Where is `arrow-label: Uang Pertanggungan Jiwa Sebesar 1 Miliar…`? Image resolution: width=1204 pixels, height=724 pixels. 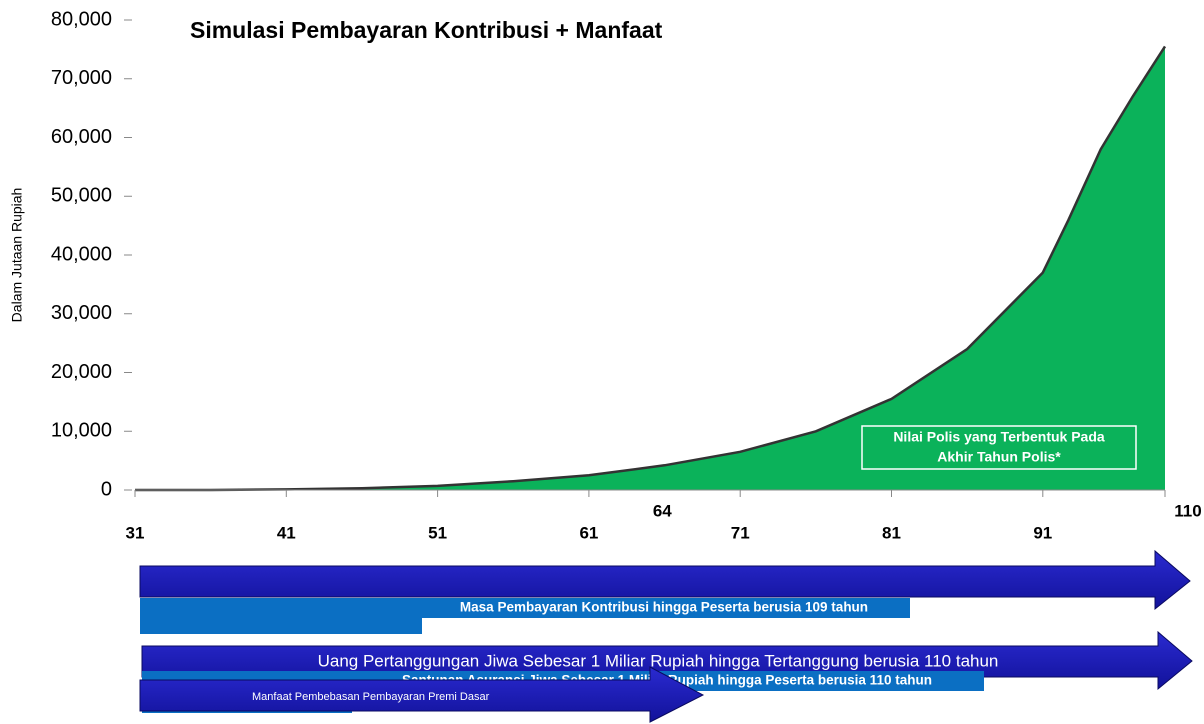
arrow-label: Uang Pertanggungan Jiwa Sebesar 1 Miliar… is located at coordinates (658, 660).